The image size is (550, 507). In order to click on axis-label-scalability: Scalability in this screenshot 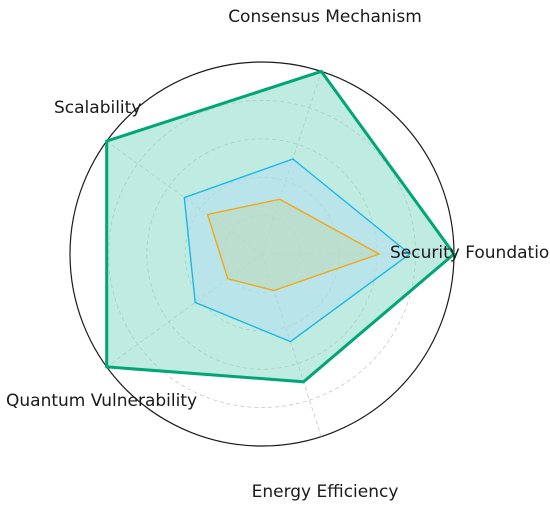, I will do `click(97, 108)`.